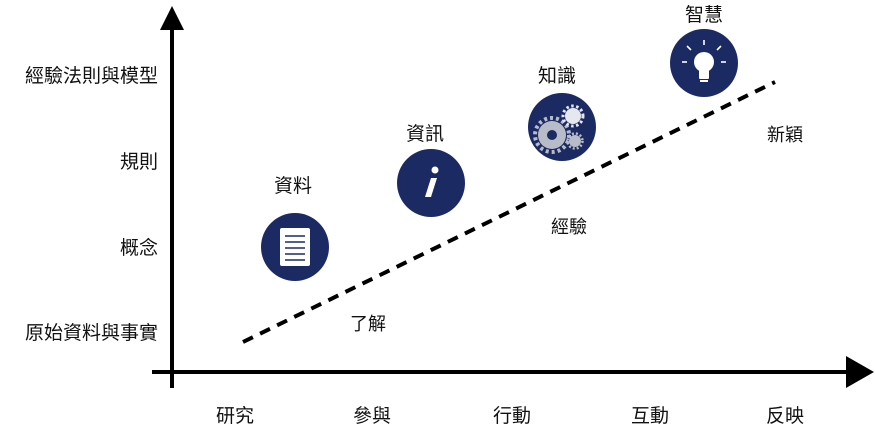 This screenshot has height=433, width=875. I want to click on trend-label-understand: 了解, so click(368, 324).